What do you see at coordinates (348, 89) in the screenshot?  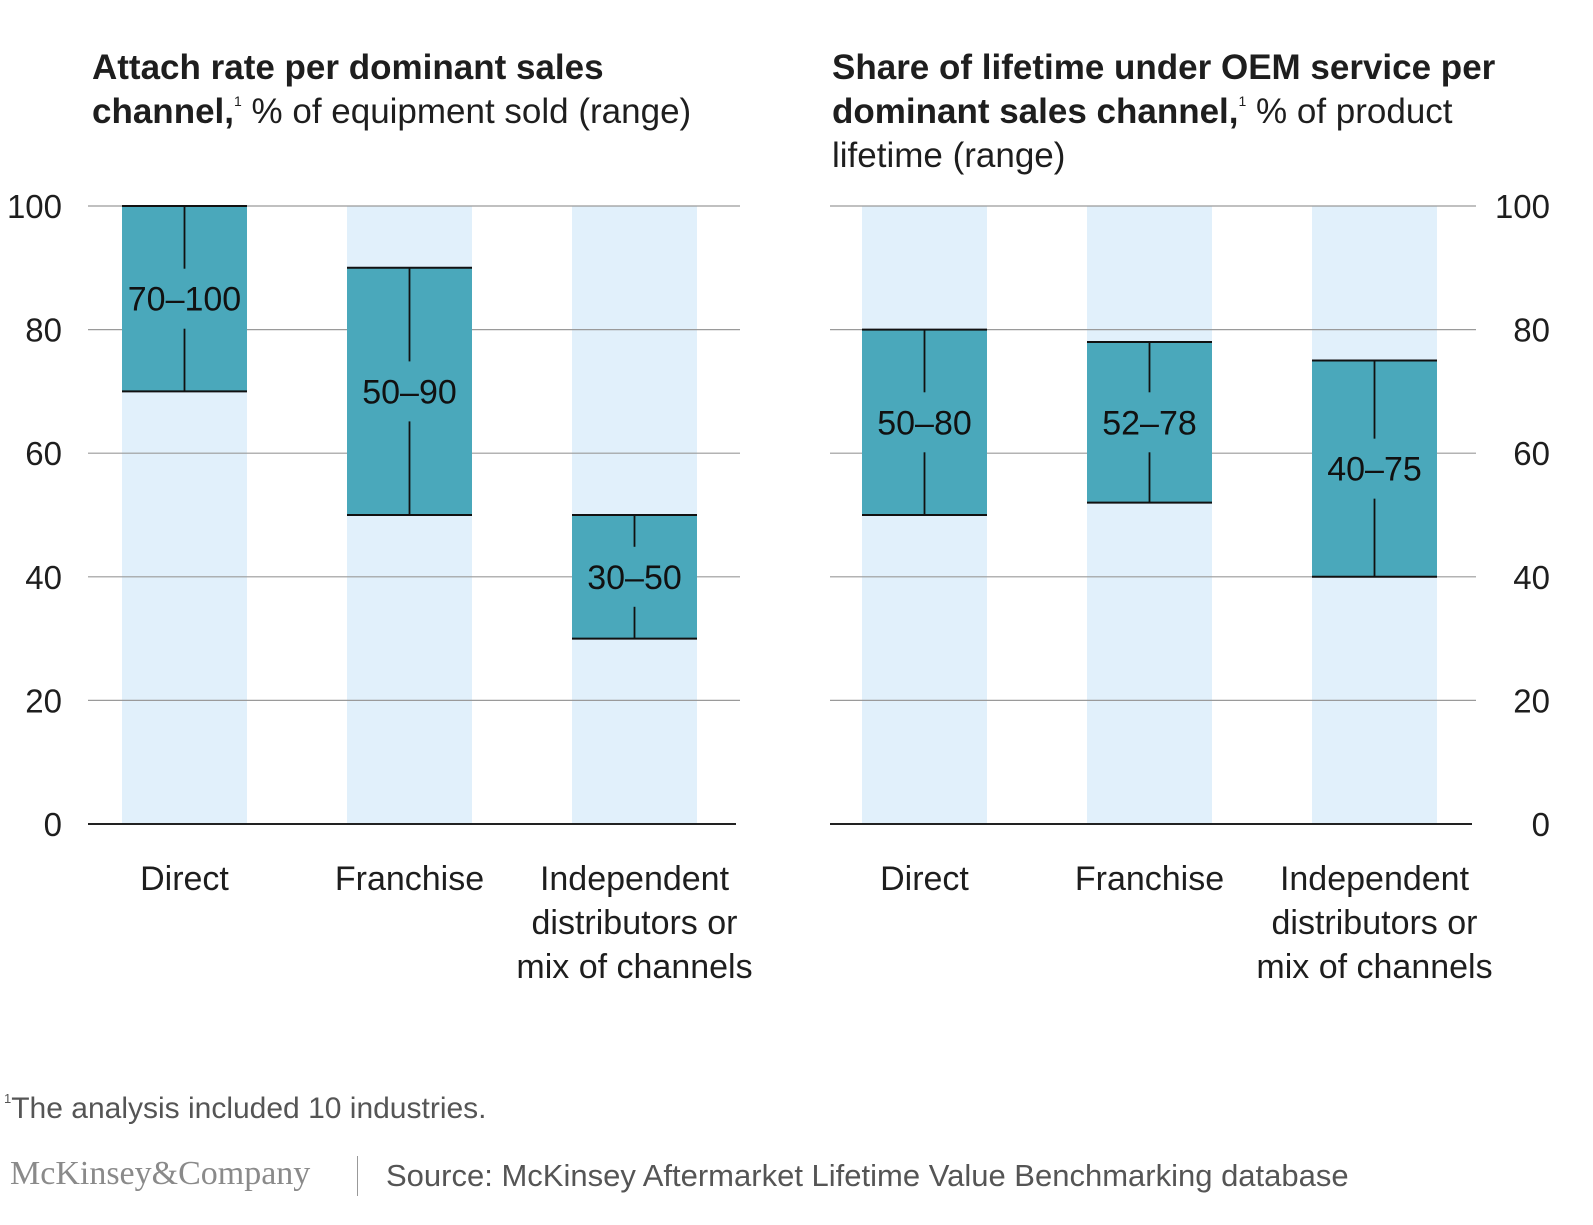 I see `left-title-bold: Attach rate per dominant sales channel,` at bounding box center [348, 89].